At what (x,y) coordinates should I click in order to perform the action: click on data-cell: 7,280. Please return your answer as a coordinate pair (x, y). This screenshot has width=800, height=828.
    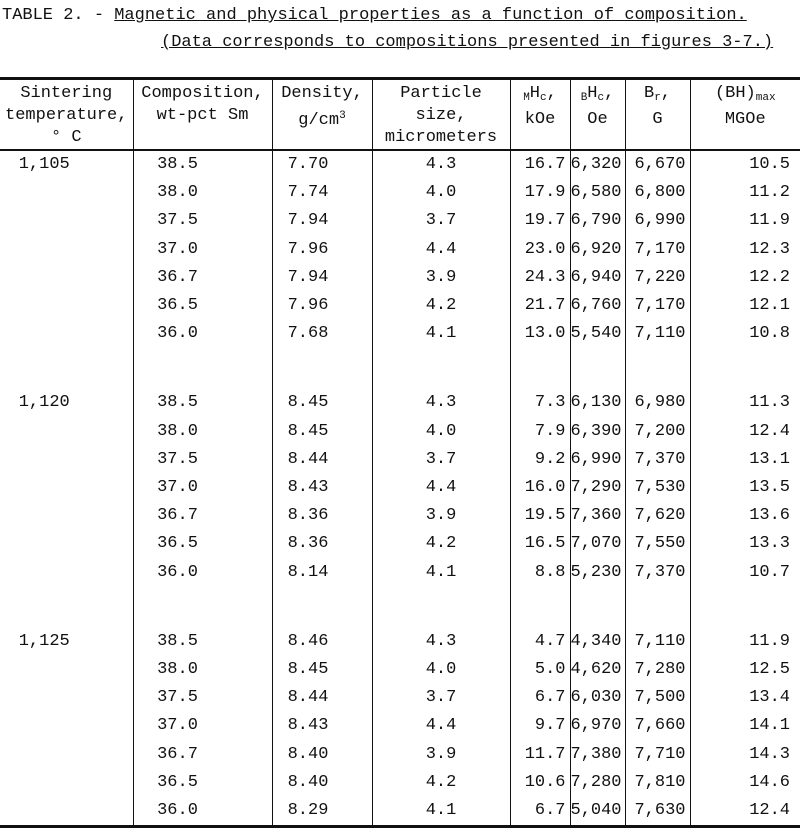
    Looking at the image, I should click on (597, 783).